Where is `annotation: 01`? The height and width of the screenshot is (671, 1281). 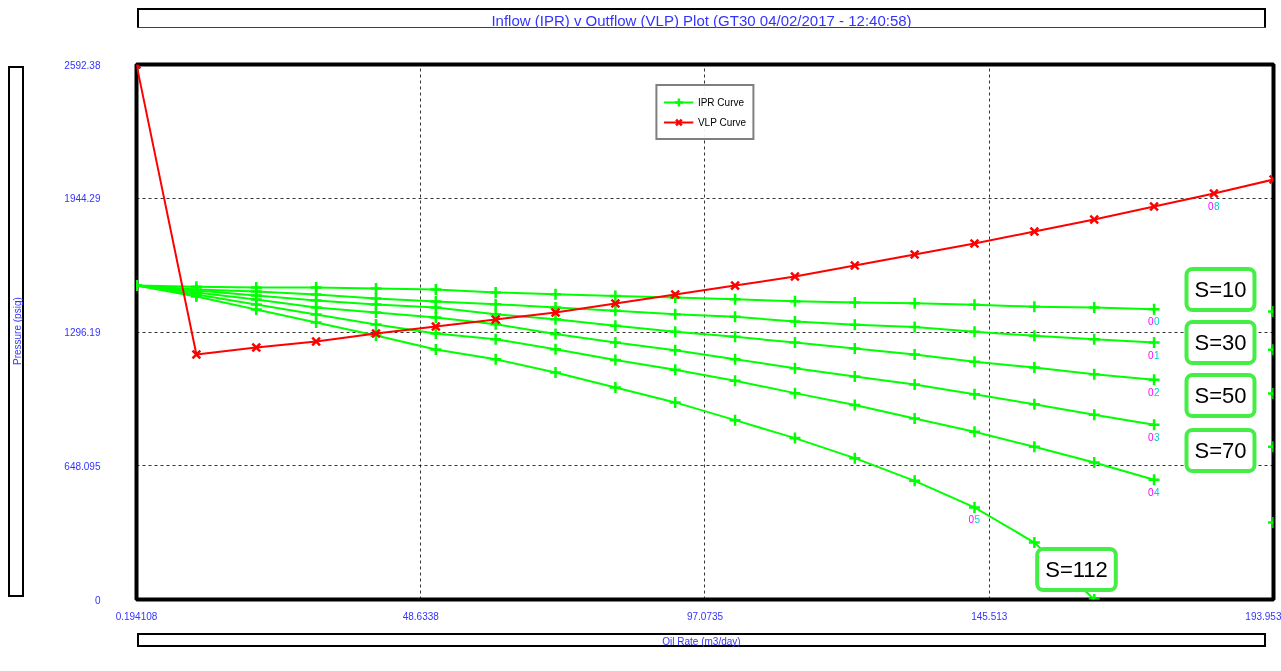
annotation: 01 is located at coordinates (1154, 355).